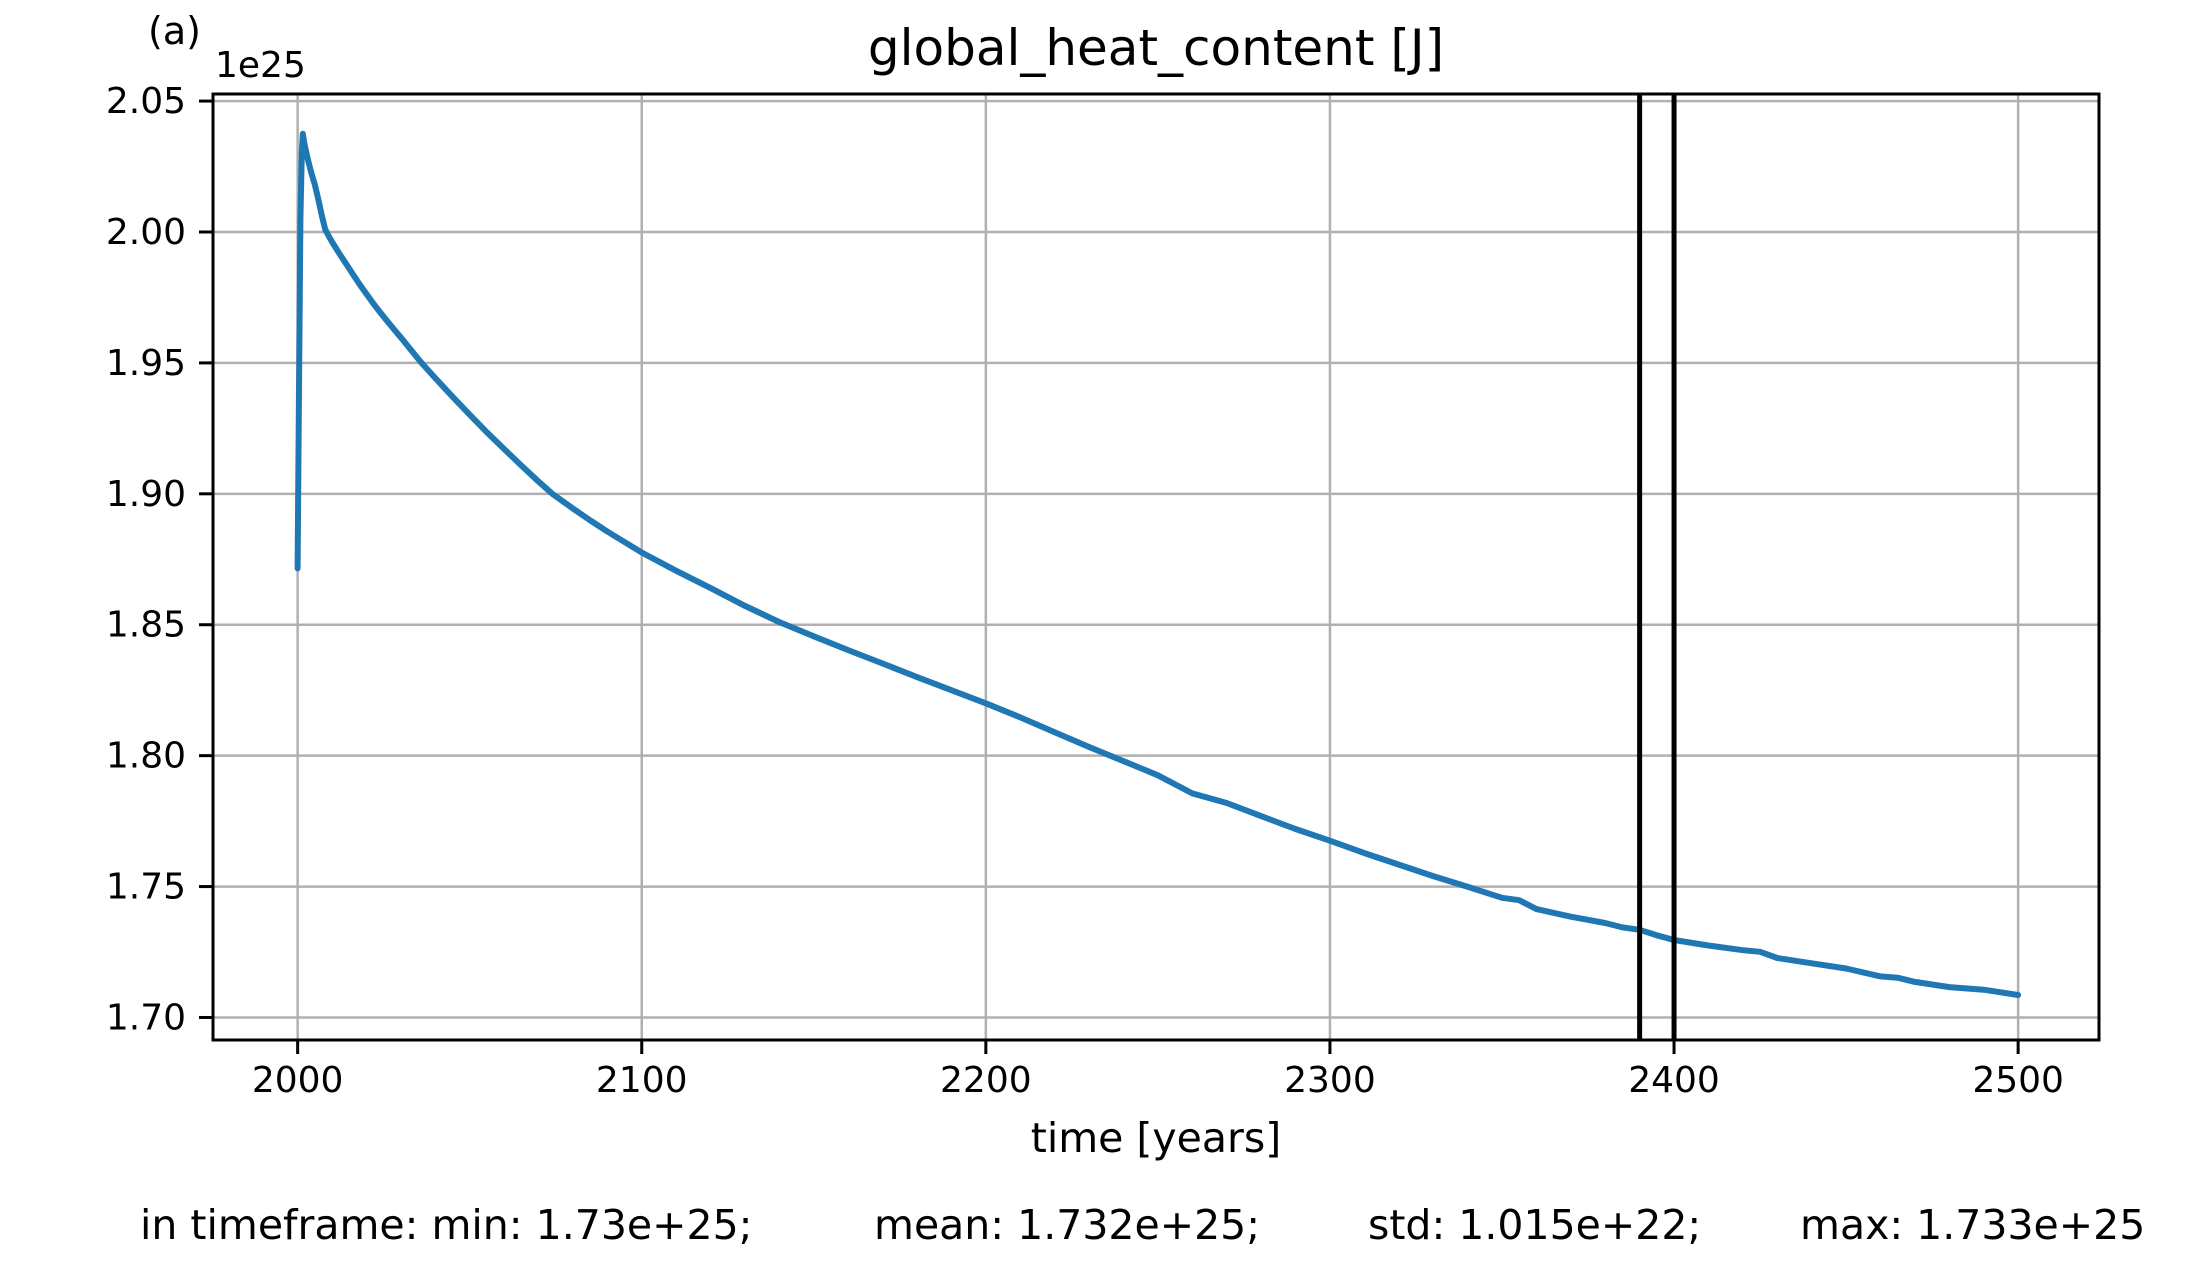 Image resolution: width=2196 pixels, height=1263 pixels. Describe the element at coordinates (146, 887) in the screenshot. I see `y-tick-label: 1.75` at that location.